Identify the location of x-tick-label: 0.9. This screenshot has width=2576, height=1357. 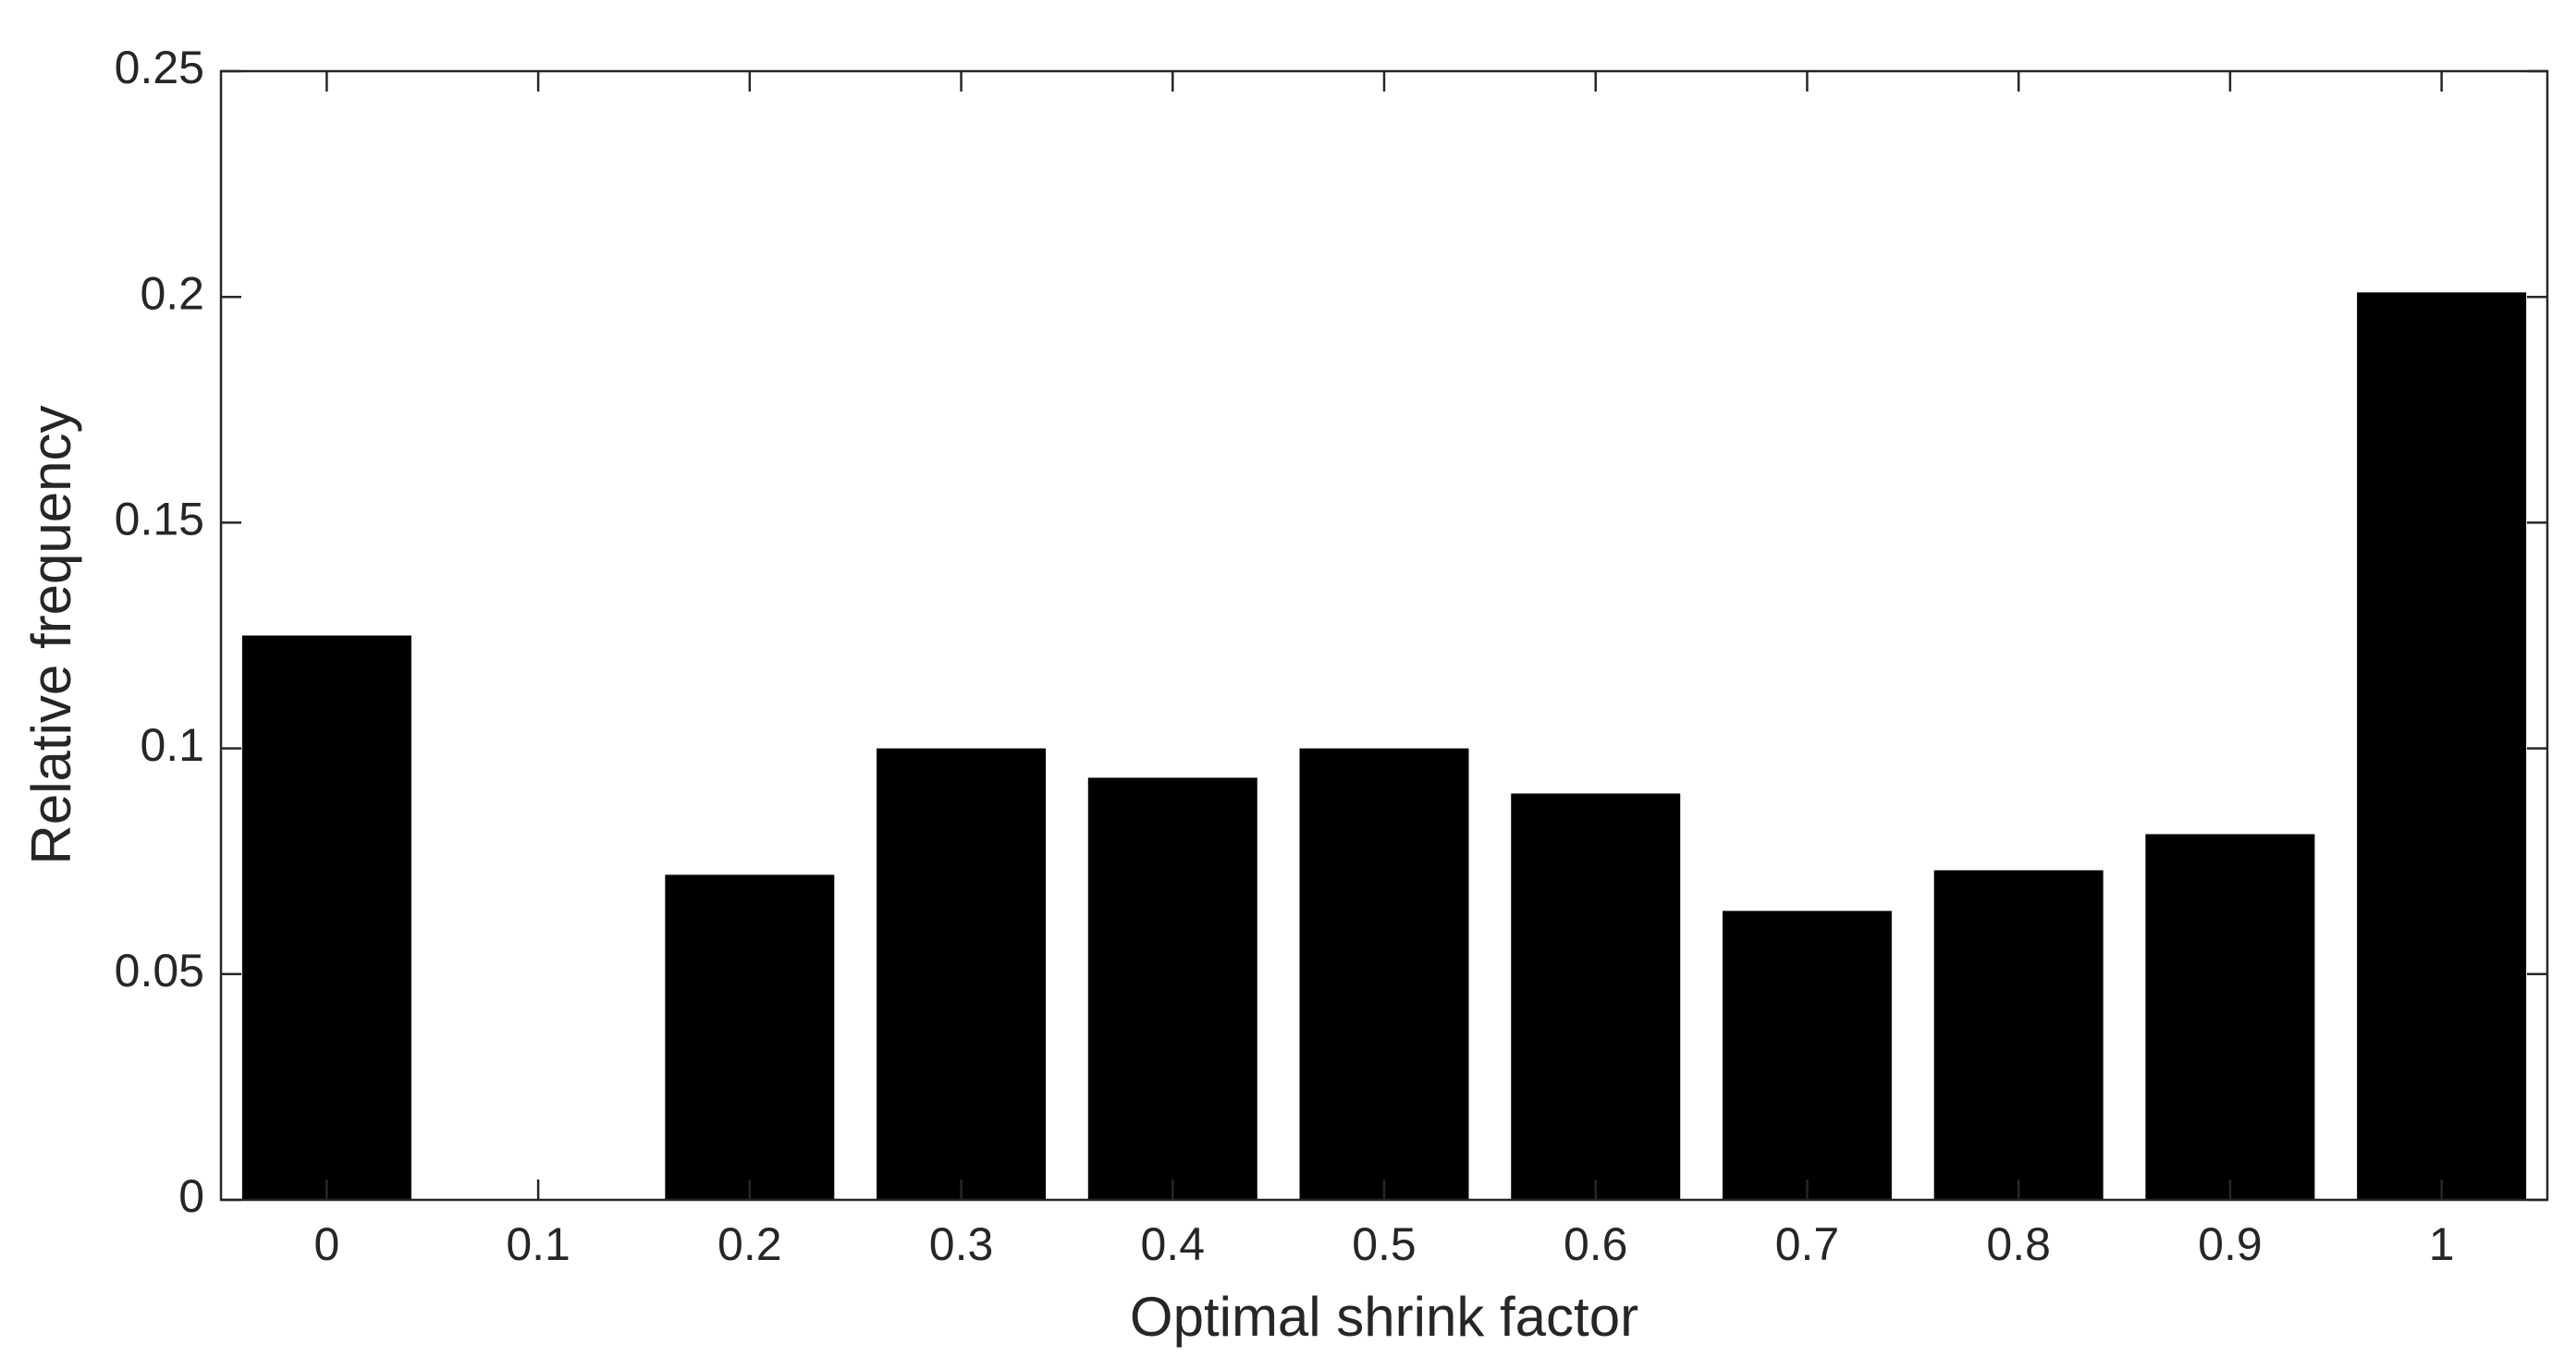
(2230, 1244).